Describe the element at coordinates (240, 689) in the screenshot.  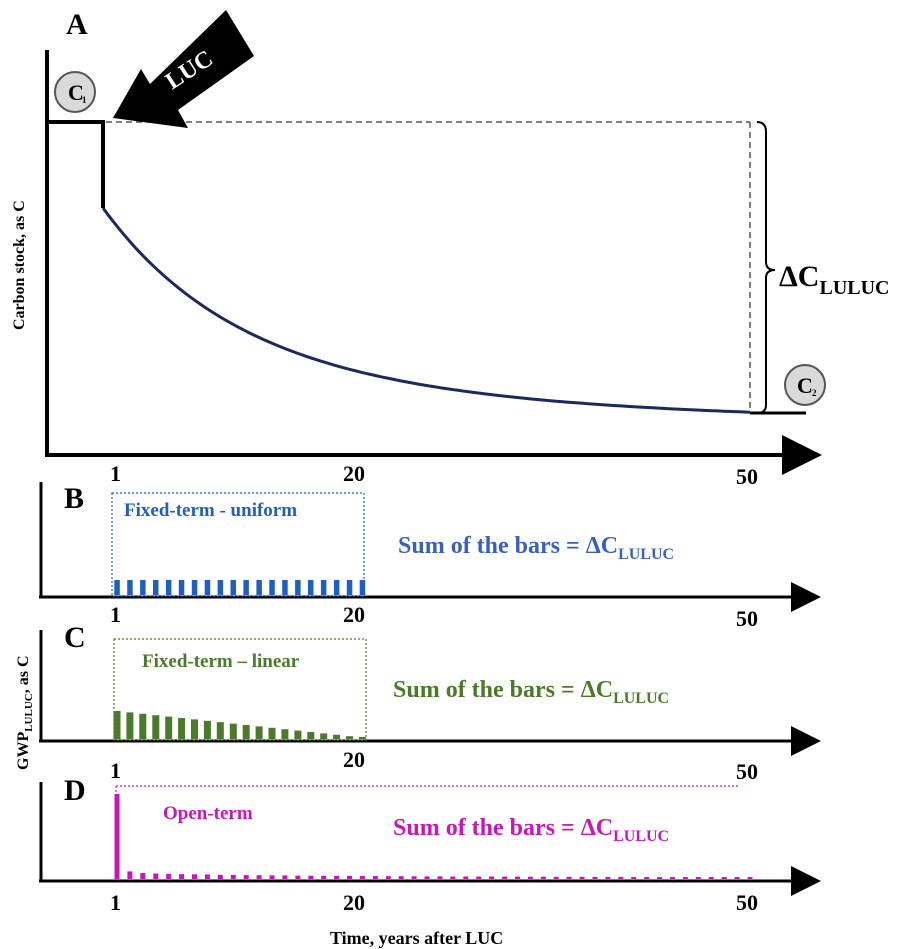
I see `panel-c-box` at that location.